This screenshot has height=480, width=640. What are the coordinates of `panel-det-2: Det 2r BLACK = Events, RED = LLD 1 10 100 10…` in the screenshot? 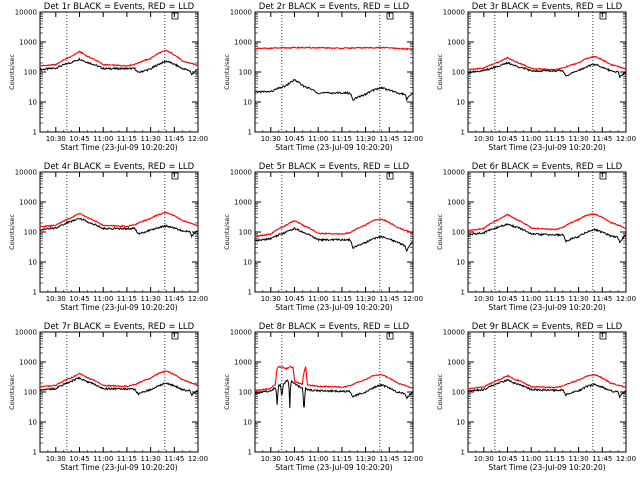 It's located at (323, 77).